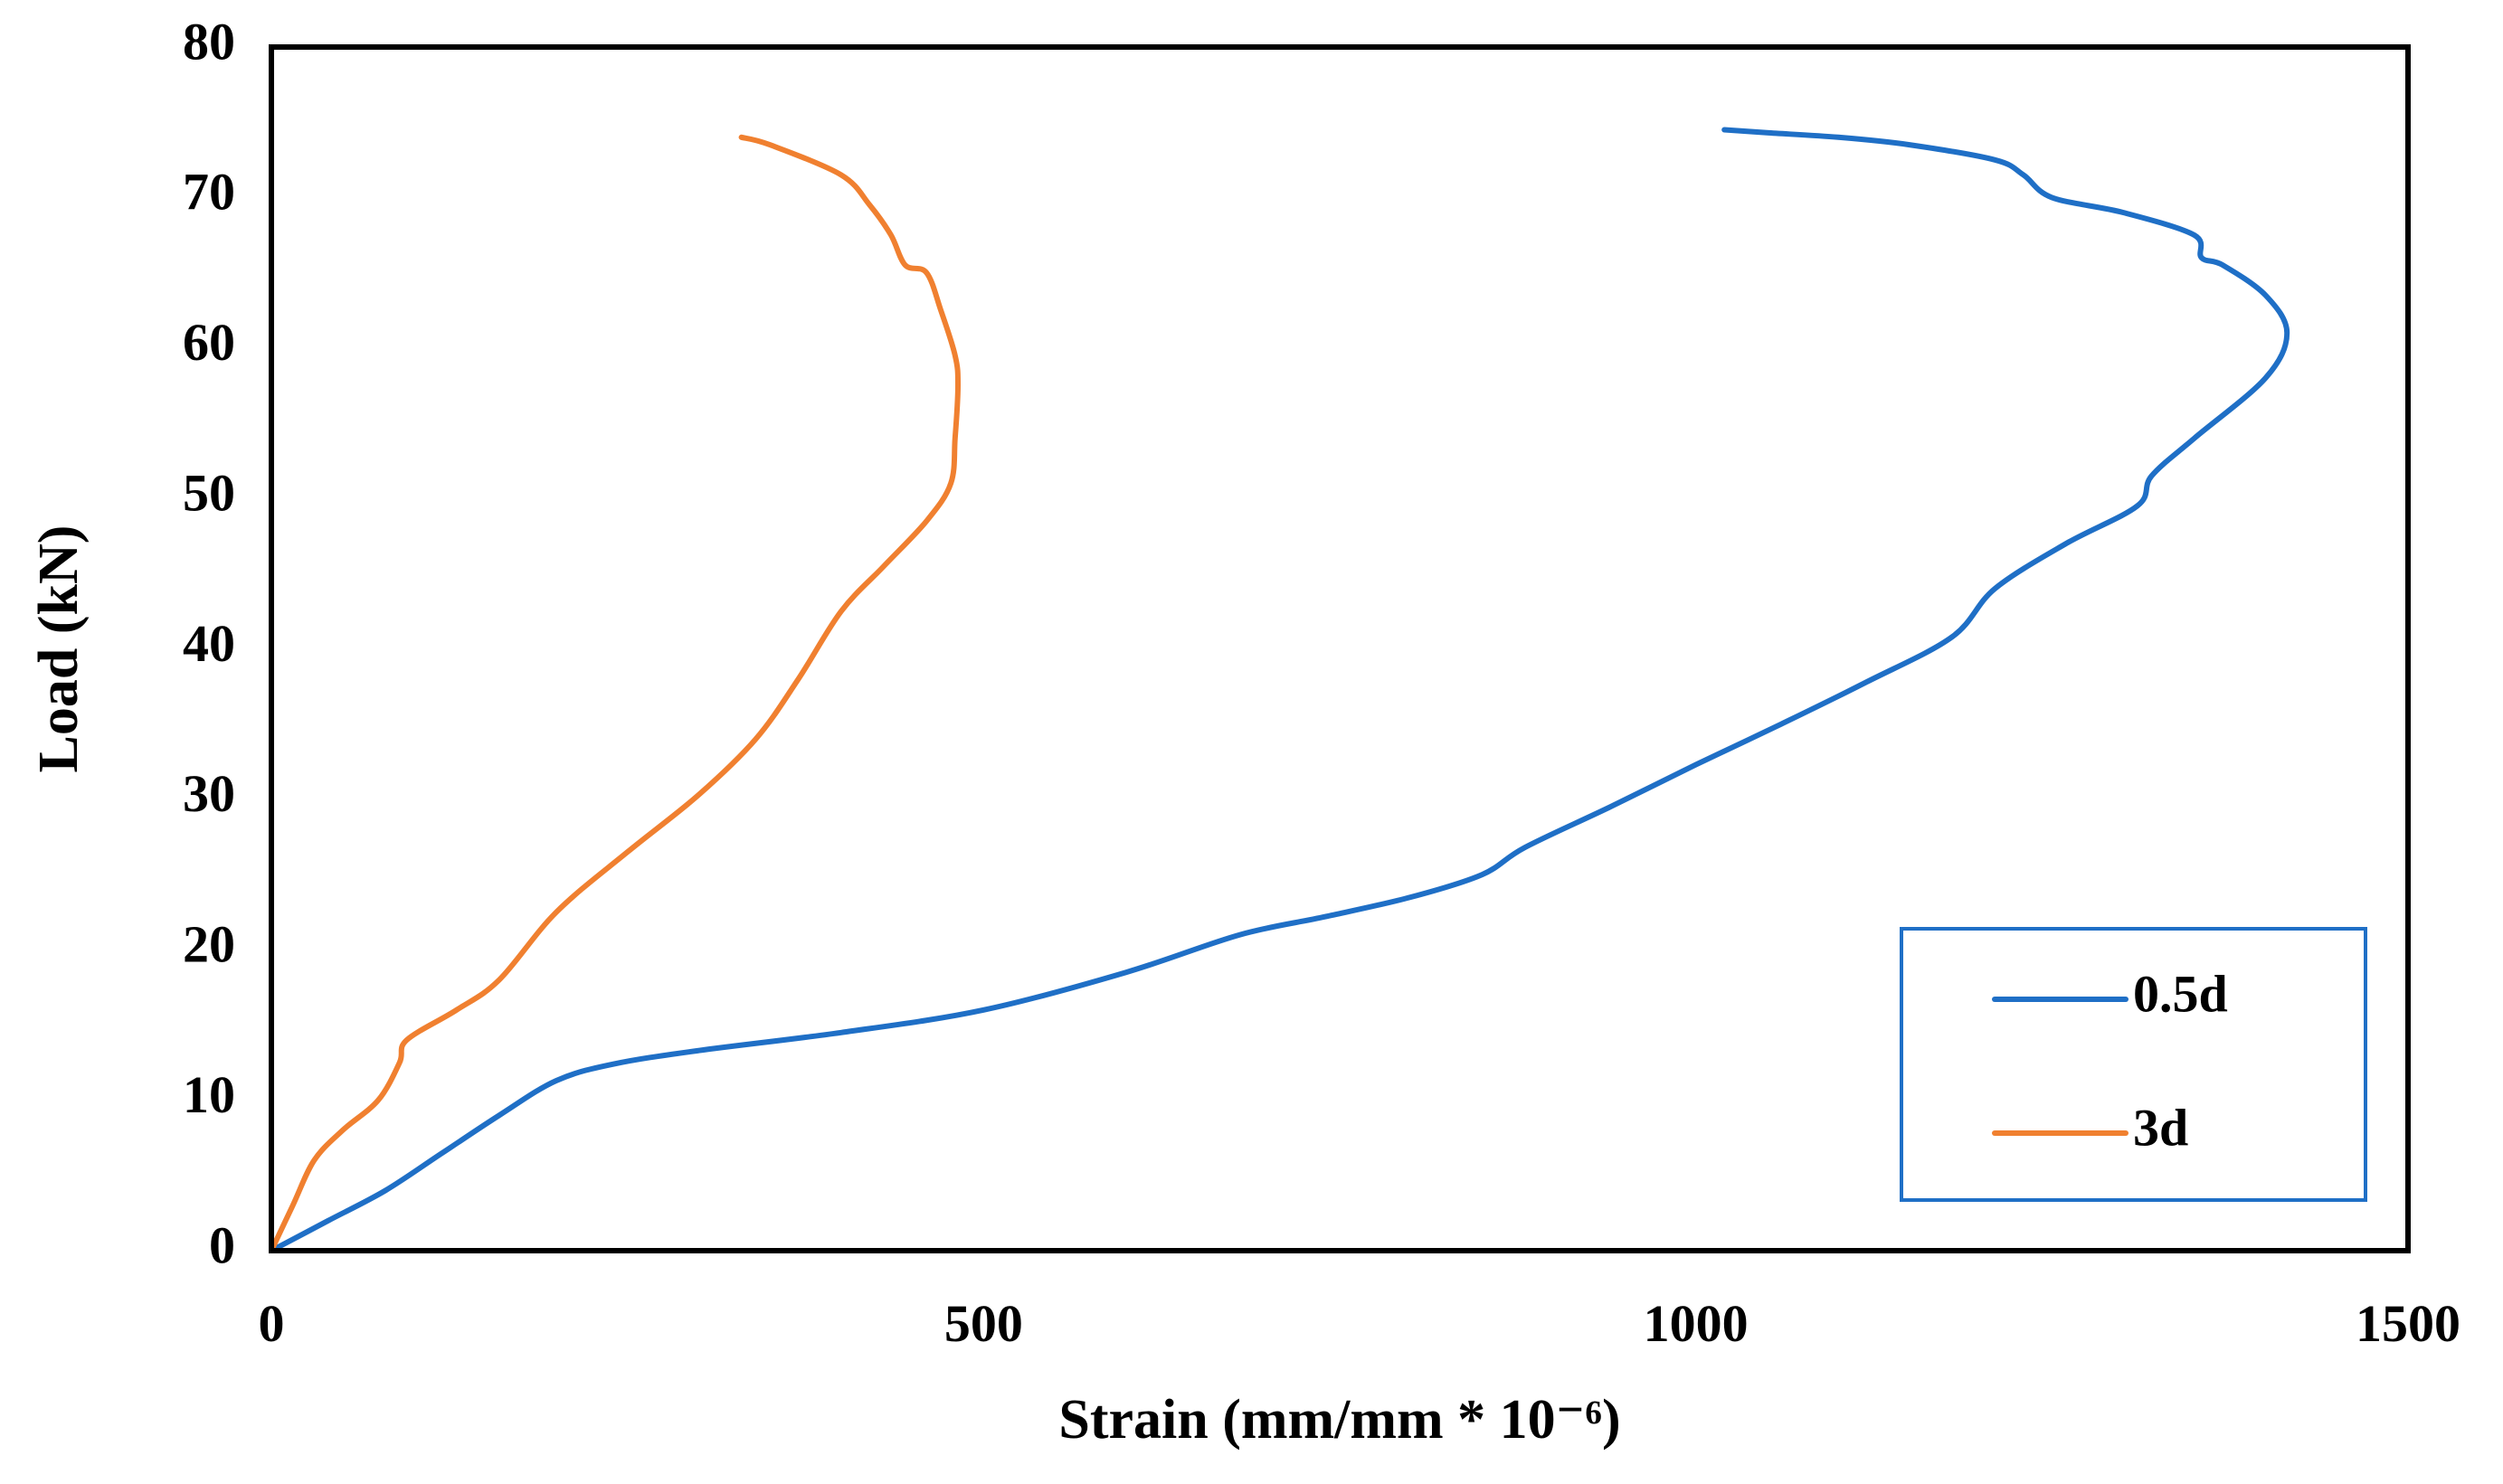  I want to click on y-tick-label: 80, so click(209, 41).